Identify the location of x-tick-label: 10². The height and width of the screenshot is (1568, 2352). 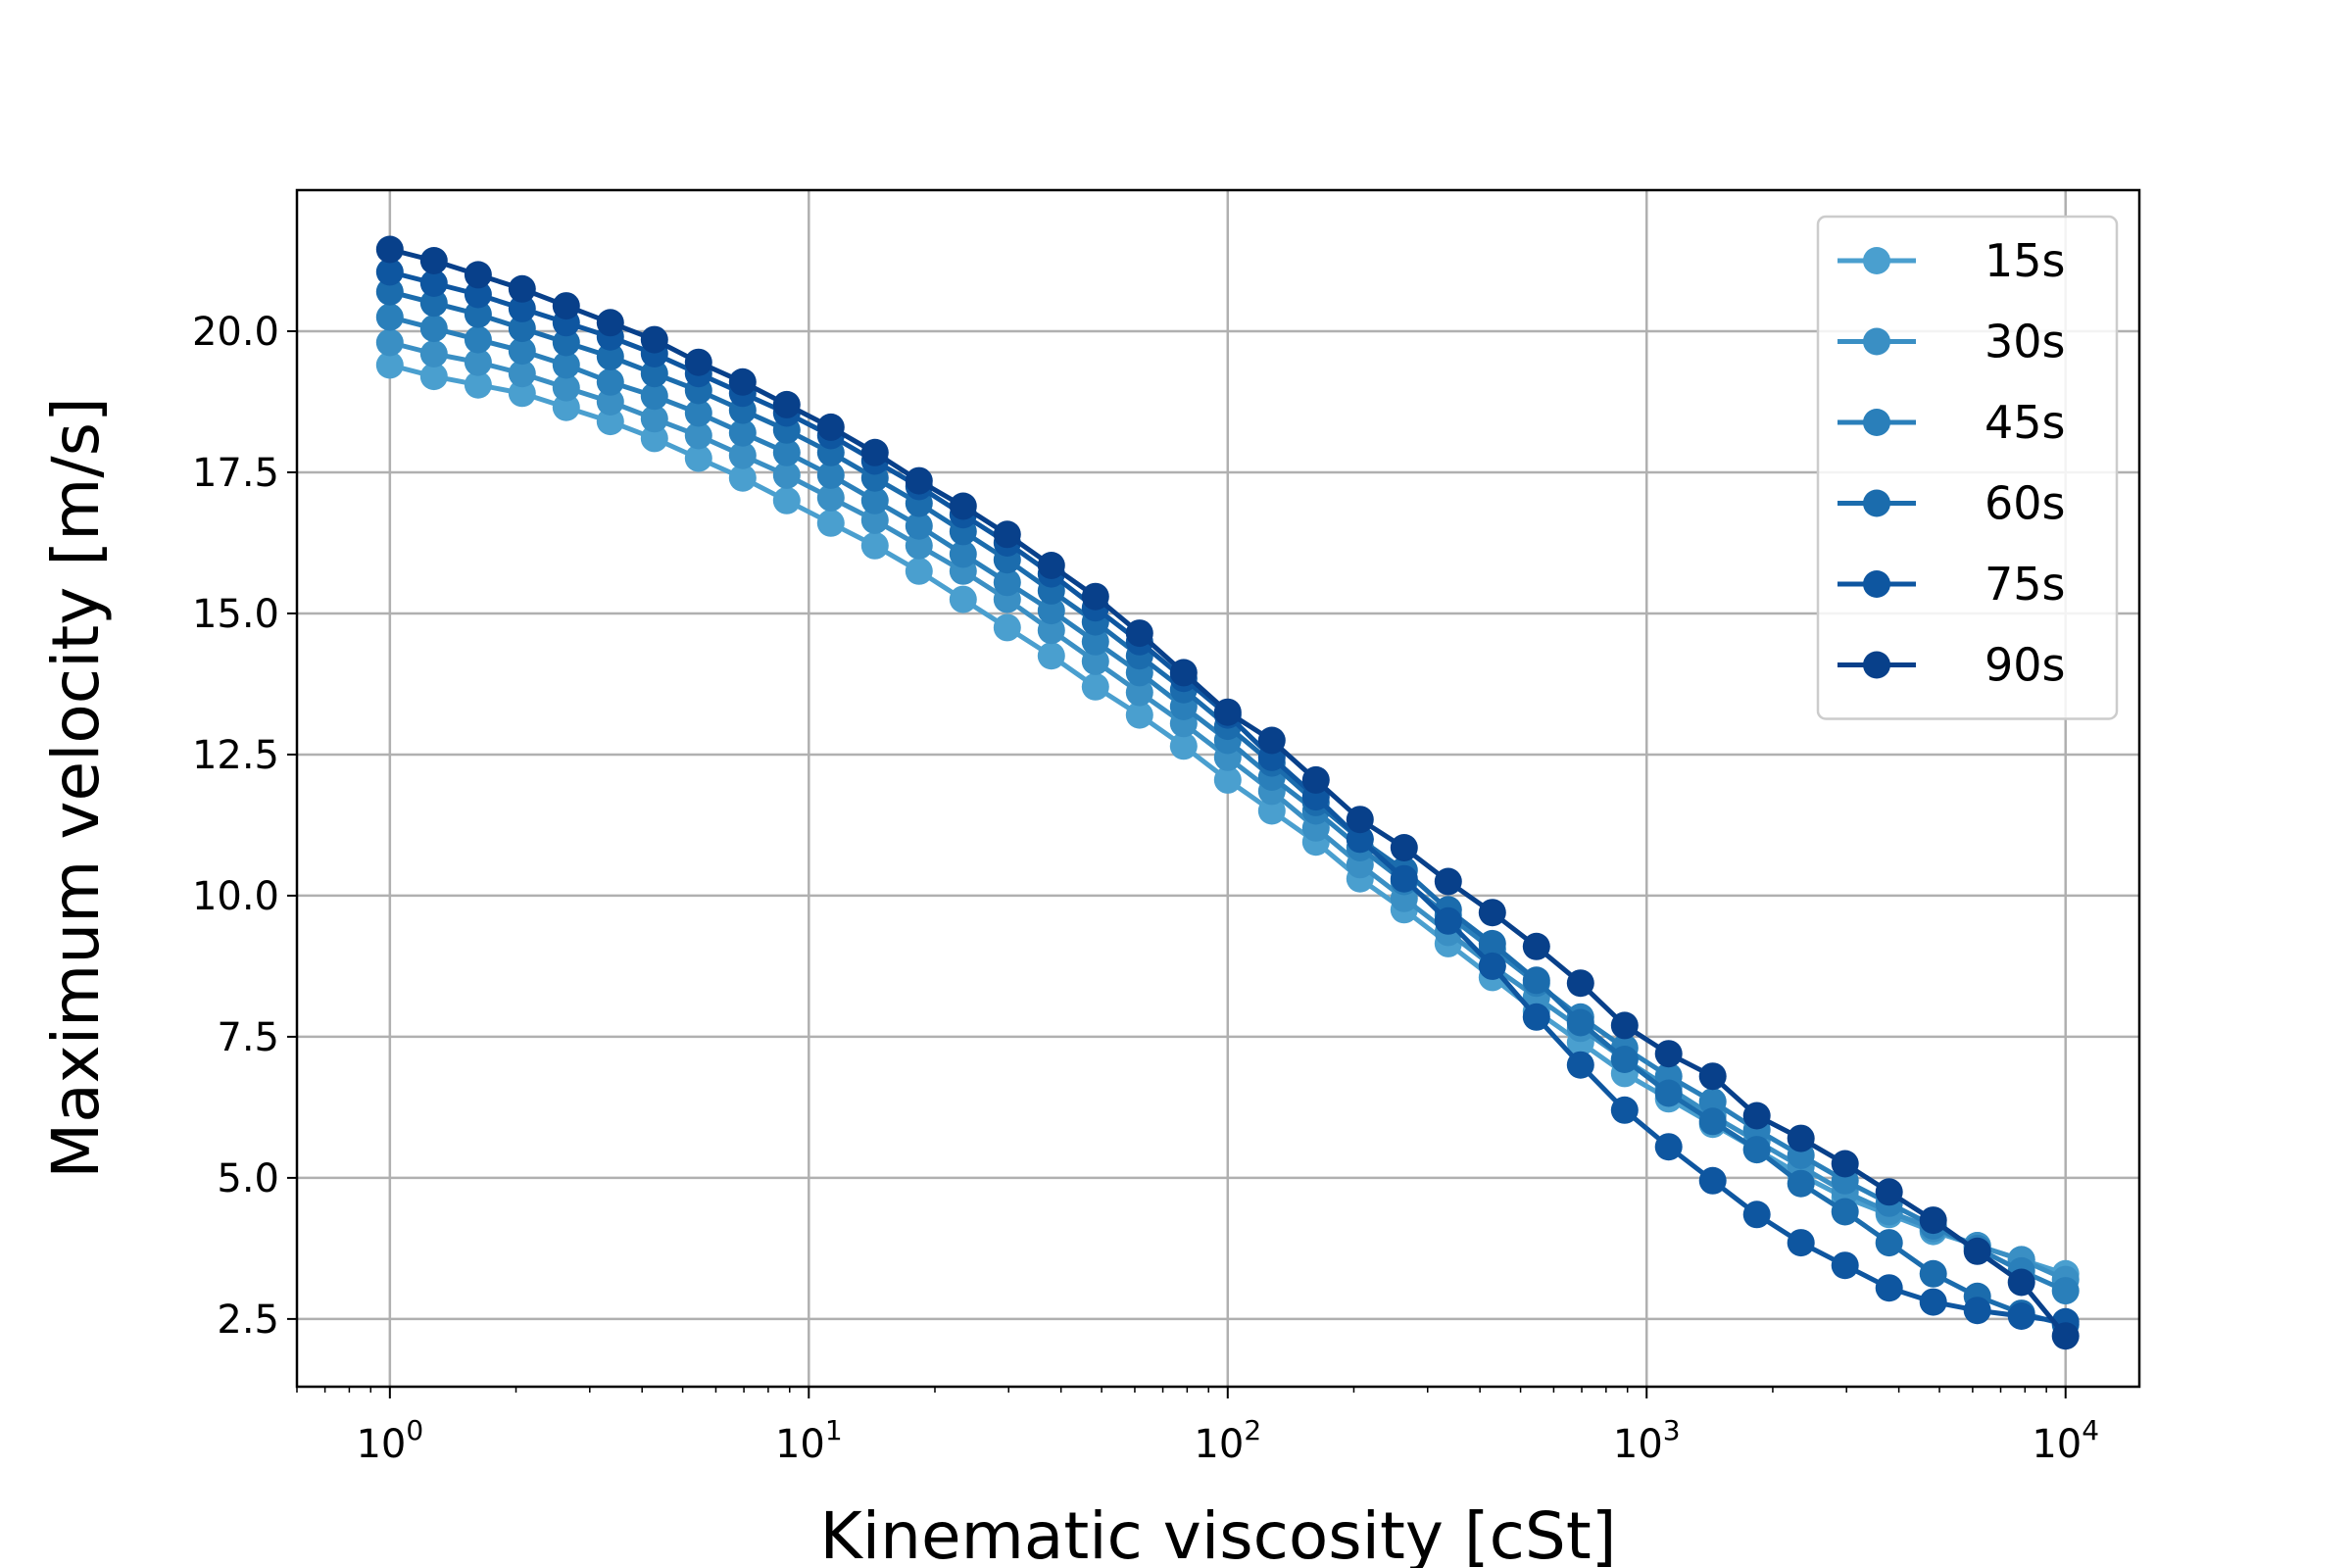
(1227, 1440).